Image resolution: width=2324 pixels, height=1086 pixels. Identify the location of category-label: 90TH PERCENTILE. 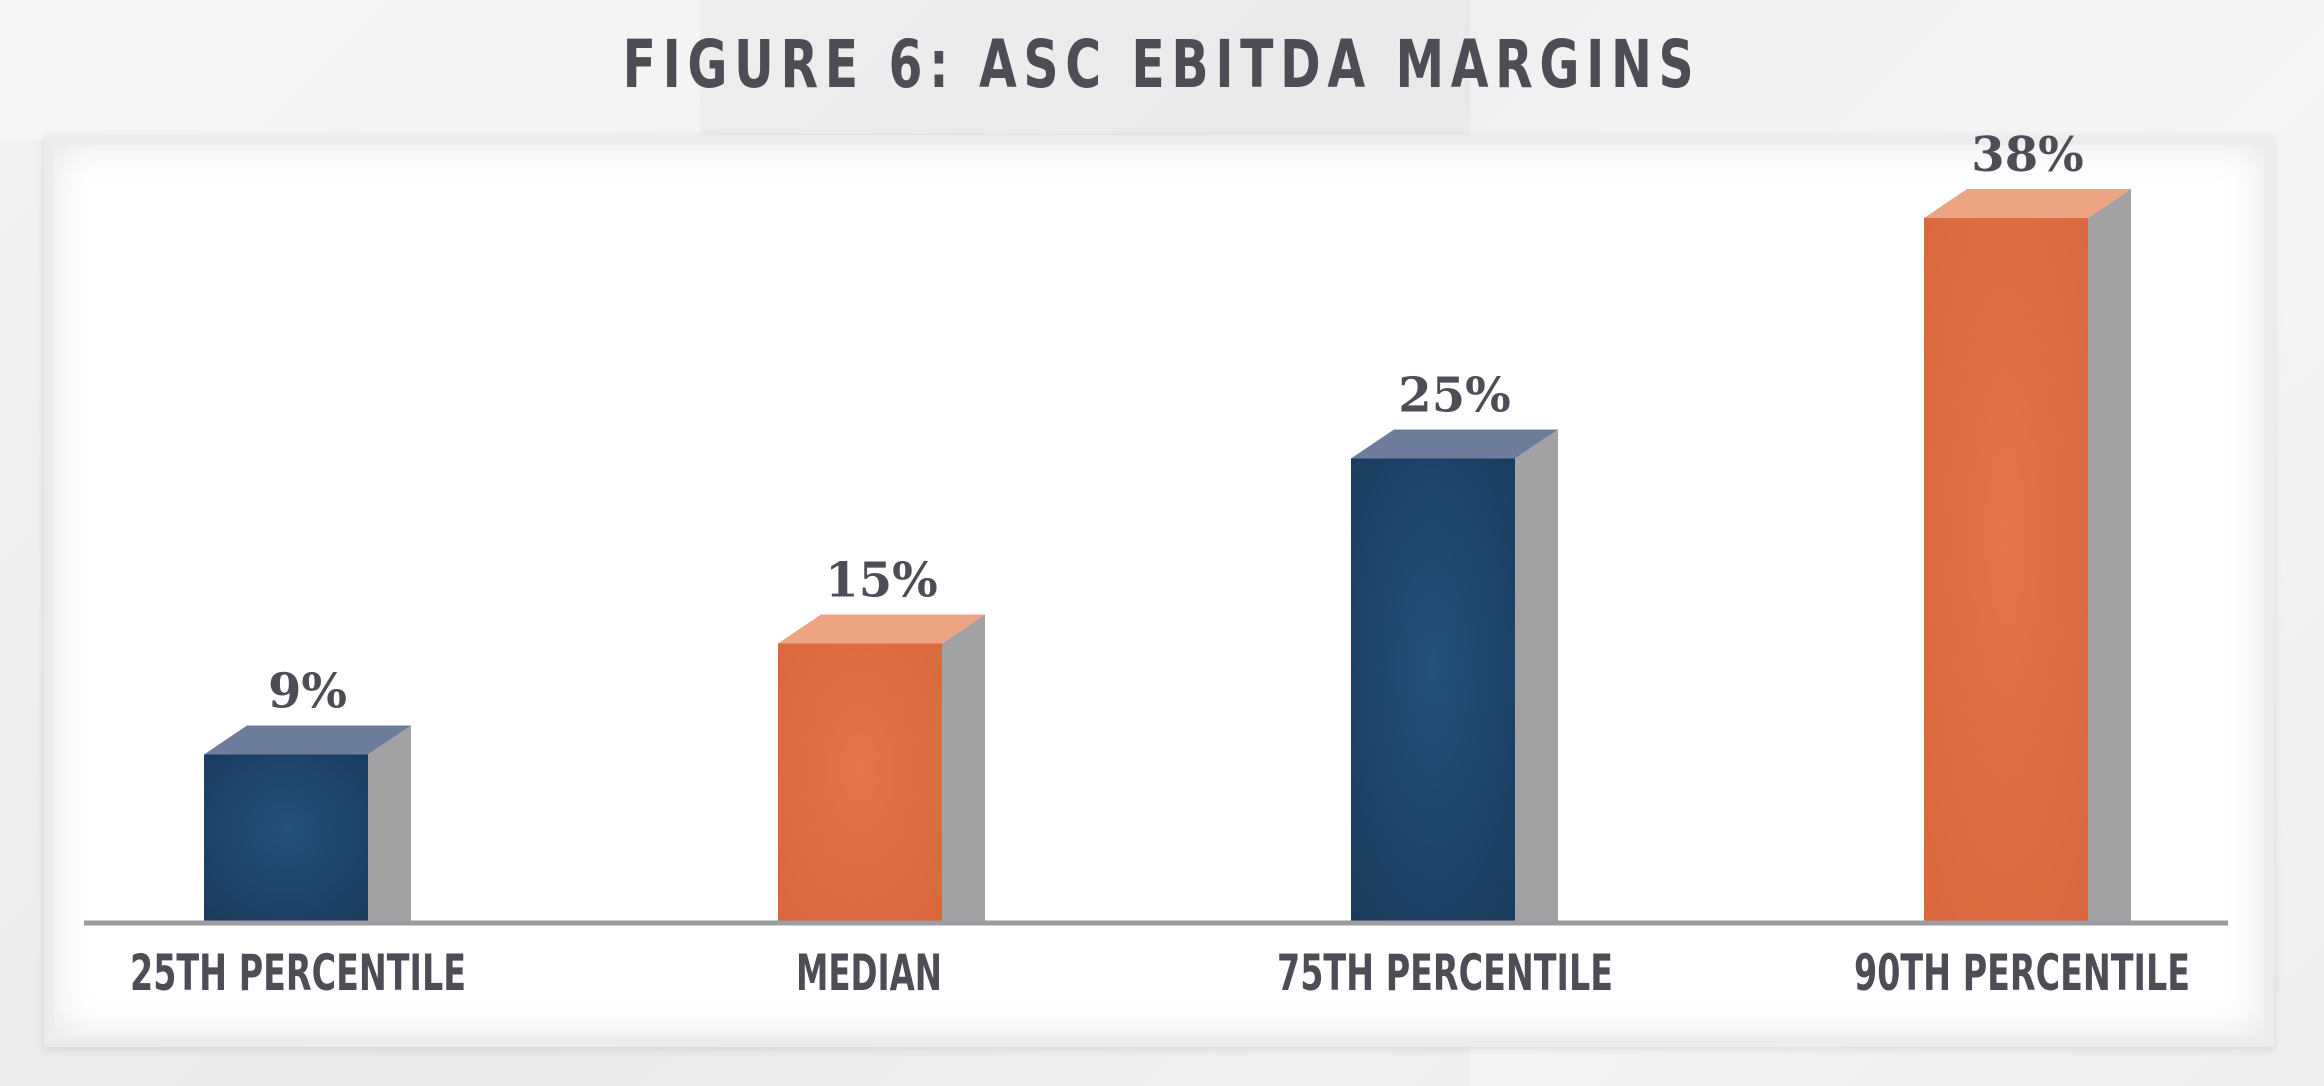
(2022, 973).